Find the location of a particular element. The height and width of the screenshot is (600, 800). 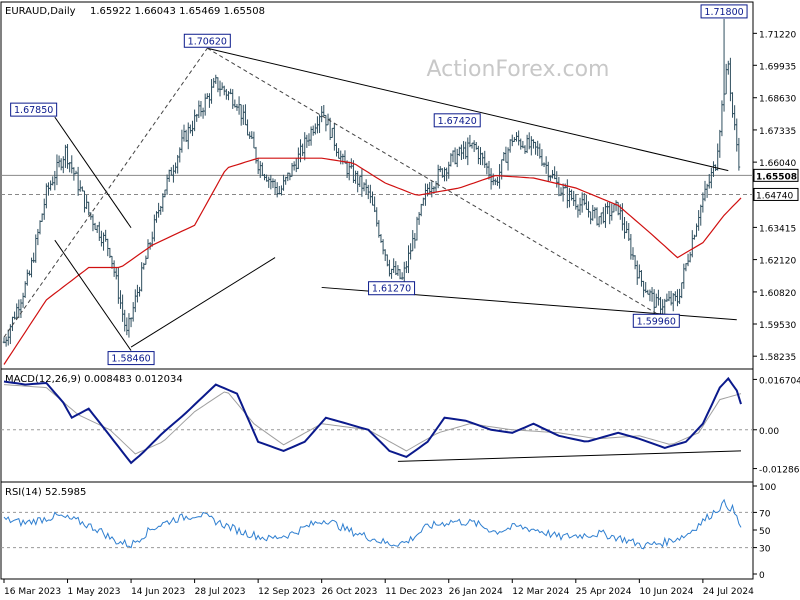

price-tick-label: 1.69935 is located at coordinates (777, 67).